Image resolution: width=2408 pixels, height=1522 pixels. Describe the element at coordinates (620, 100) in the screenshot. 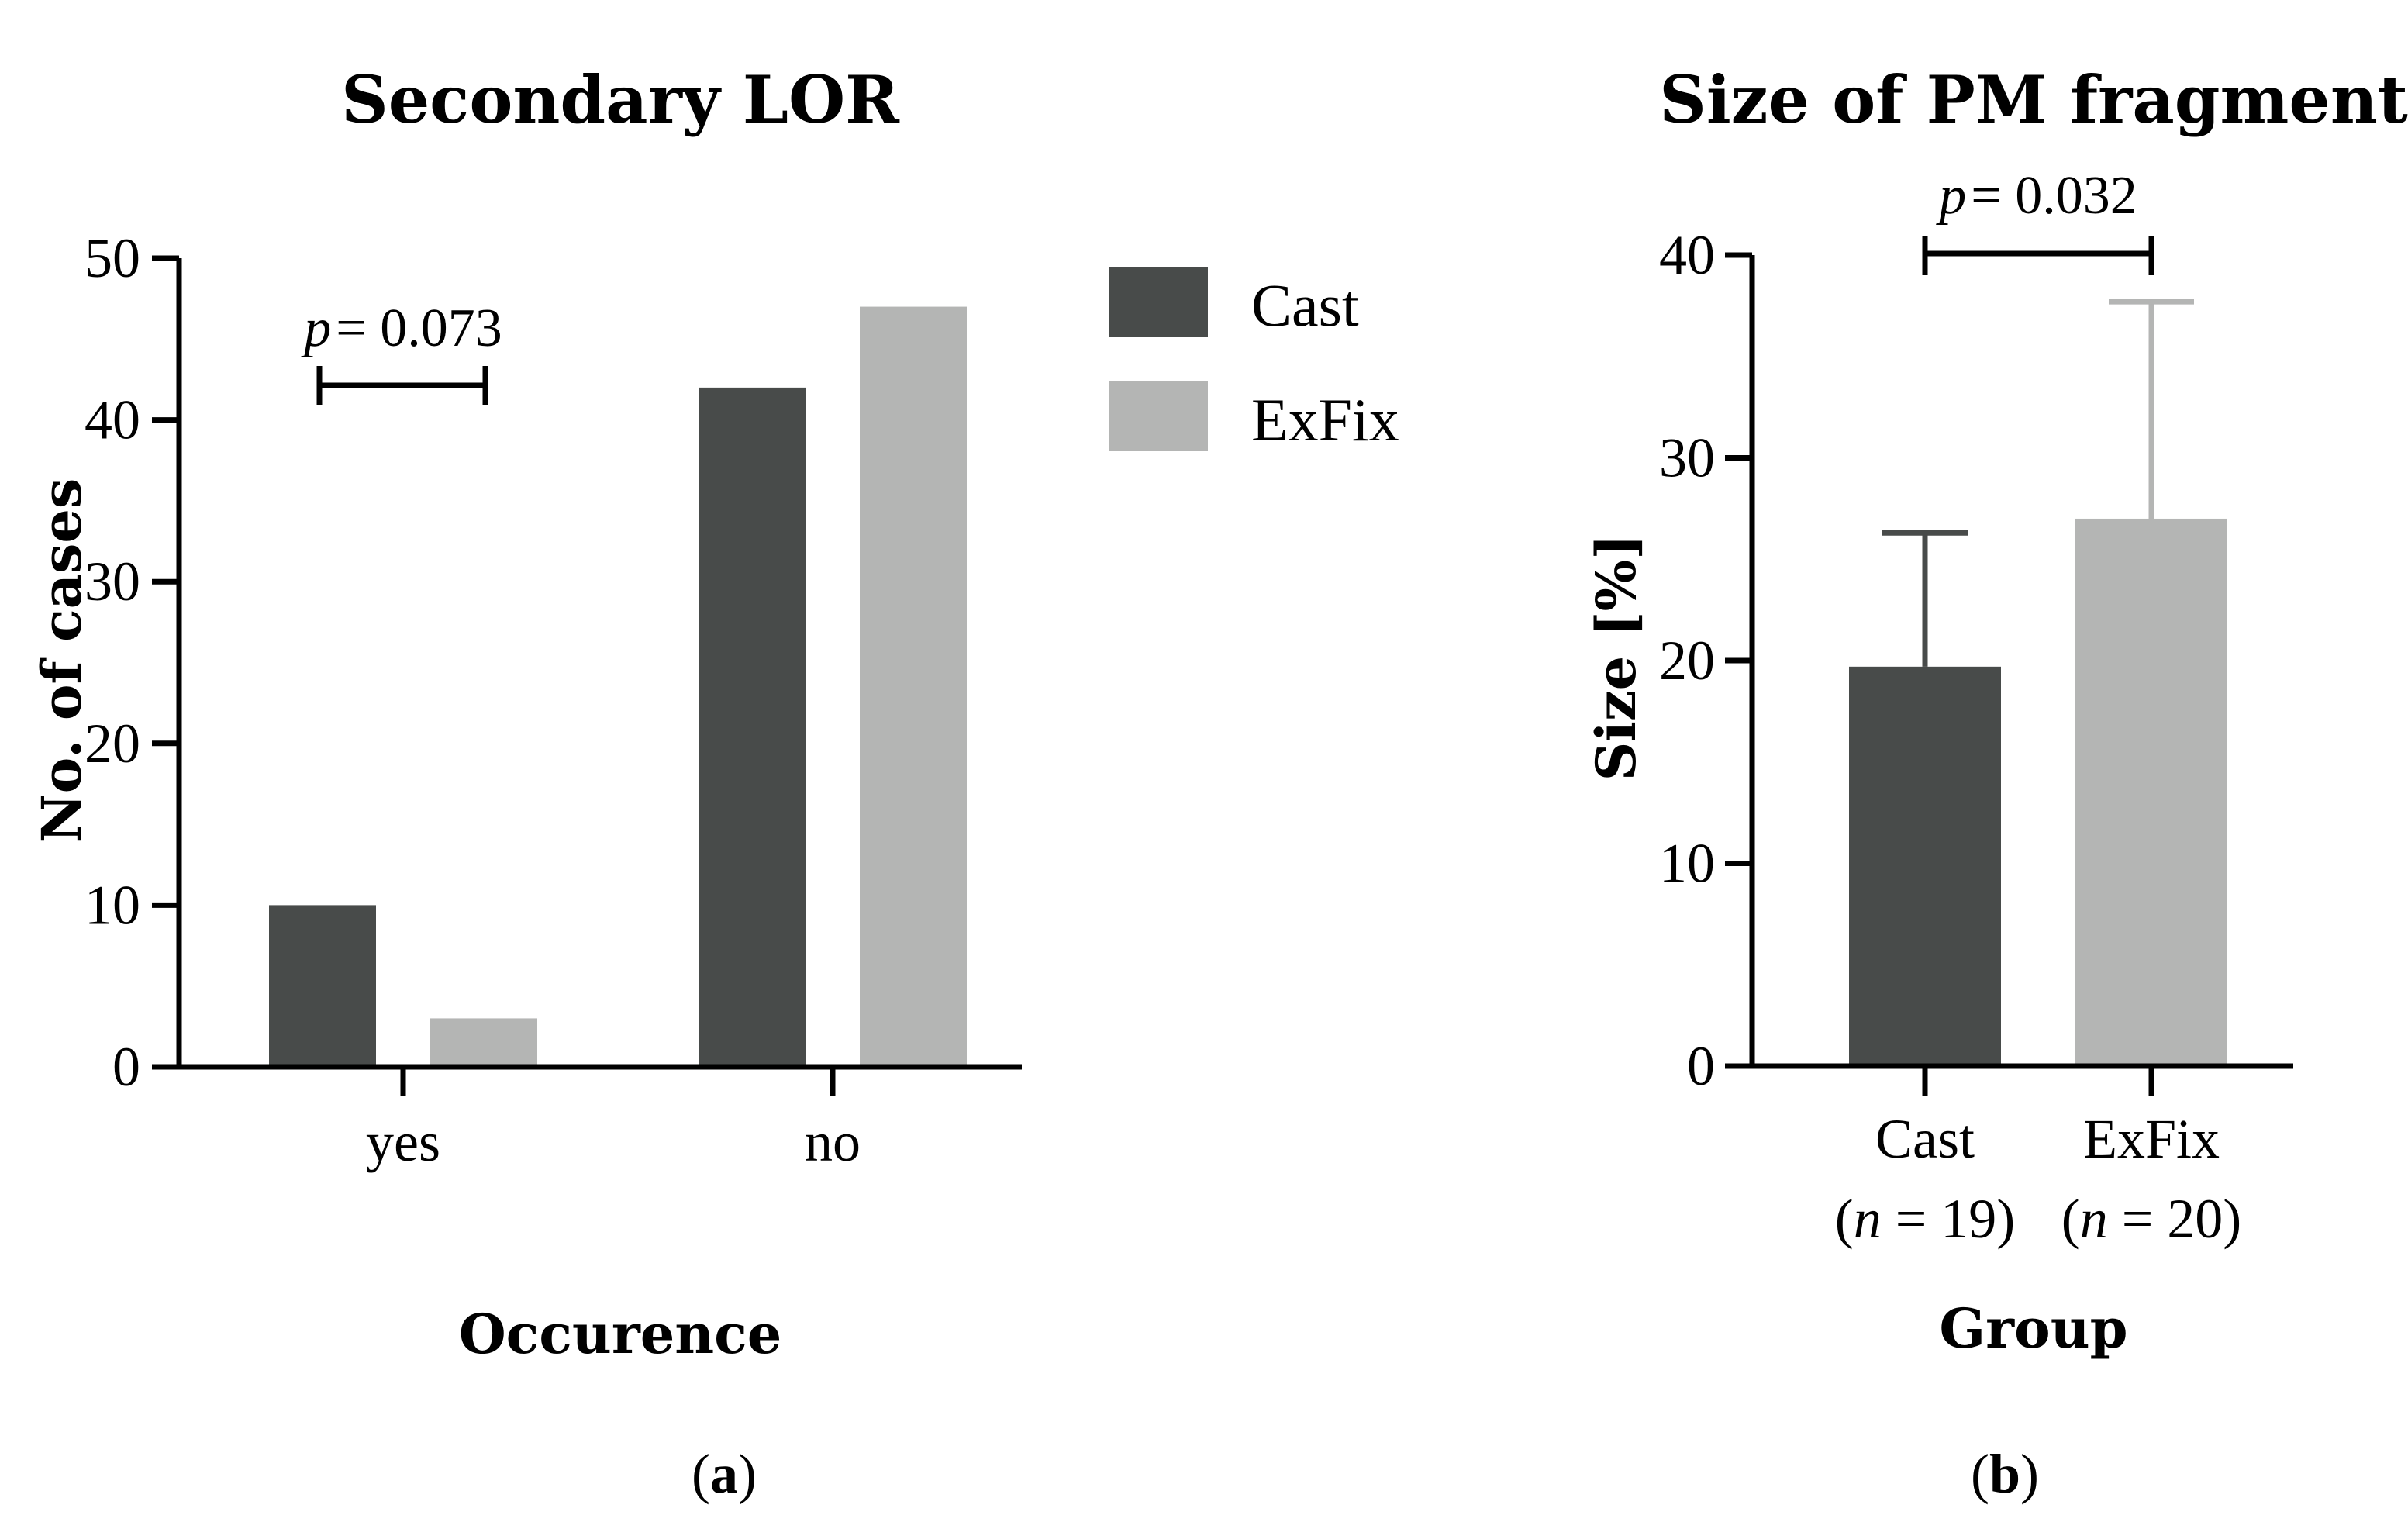

I see `chart-a-title: Secondary LOR` at that location.